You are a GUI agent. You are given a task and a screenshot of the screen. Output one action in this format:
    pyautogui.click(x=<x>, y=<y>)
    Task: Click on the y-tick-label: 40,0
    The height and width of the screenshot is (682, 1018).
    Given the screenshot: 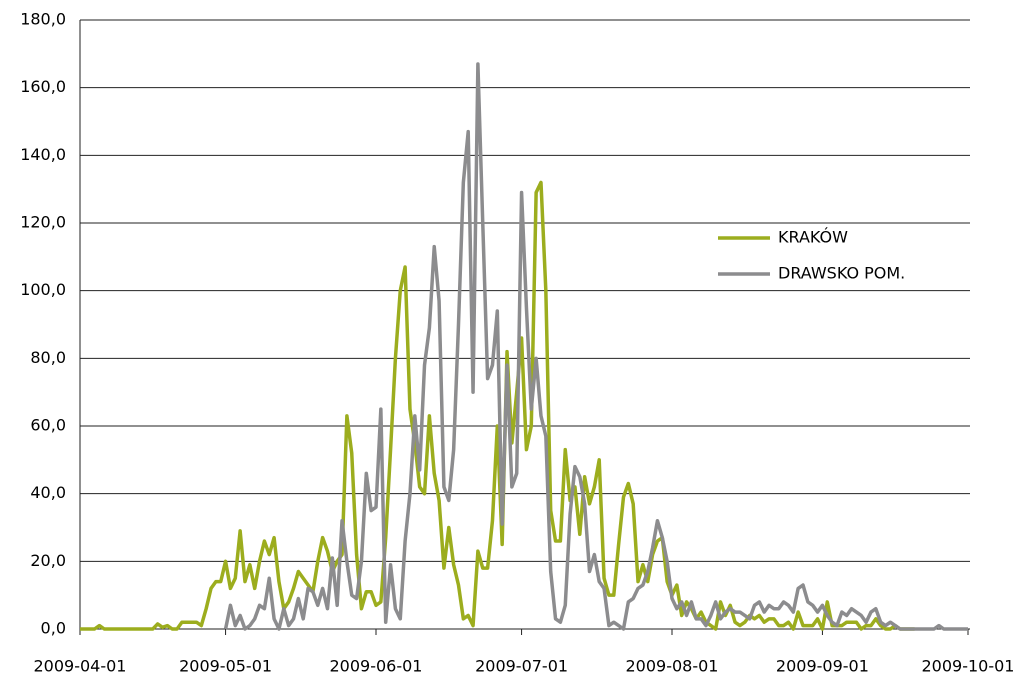 What is the action you would take?
    pyautogui.click(x=48, y=492)
    